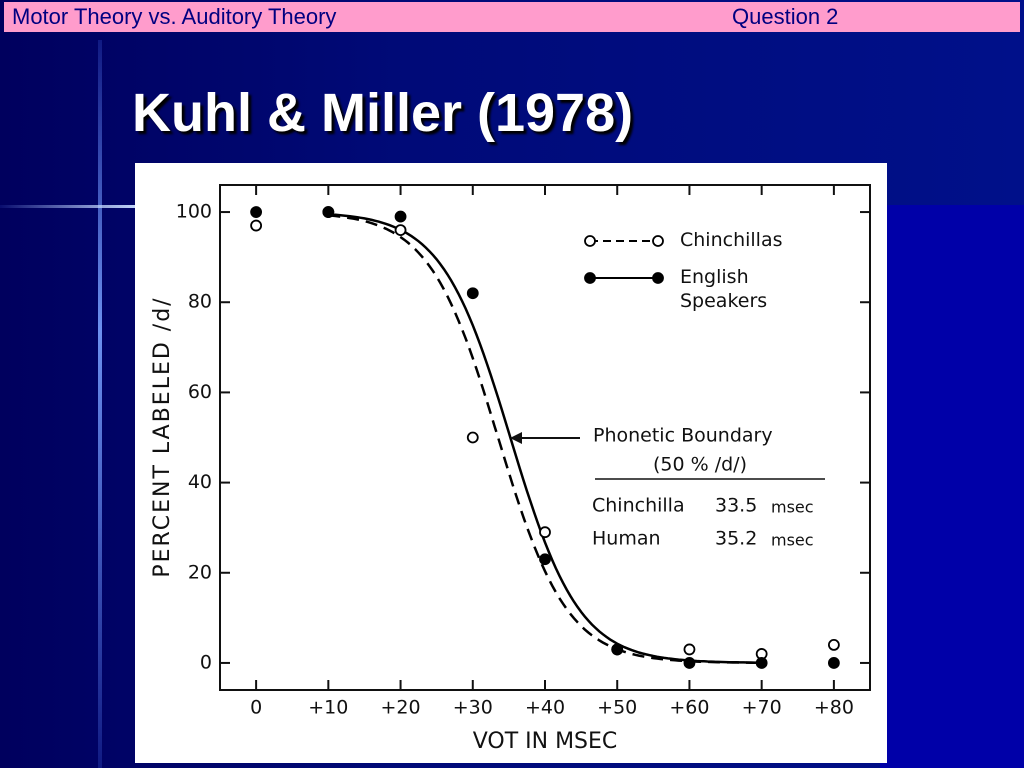 The image size is (1024, 768). What do you see at coordinates (200, 392) in the screenshot?
I see `y-tick-label: 60` at bounding box center [200, 392].